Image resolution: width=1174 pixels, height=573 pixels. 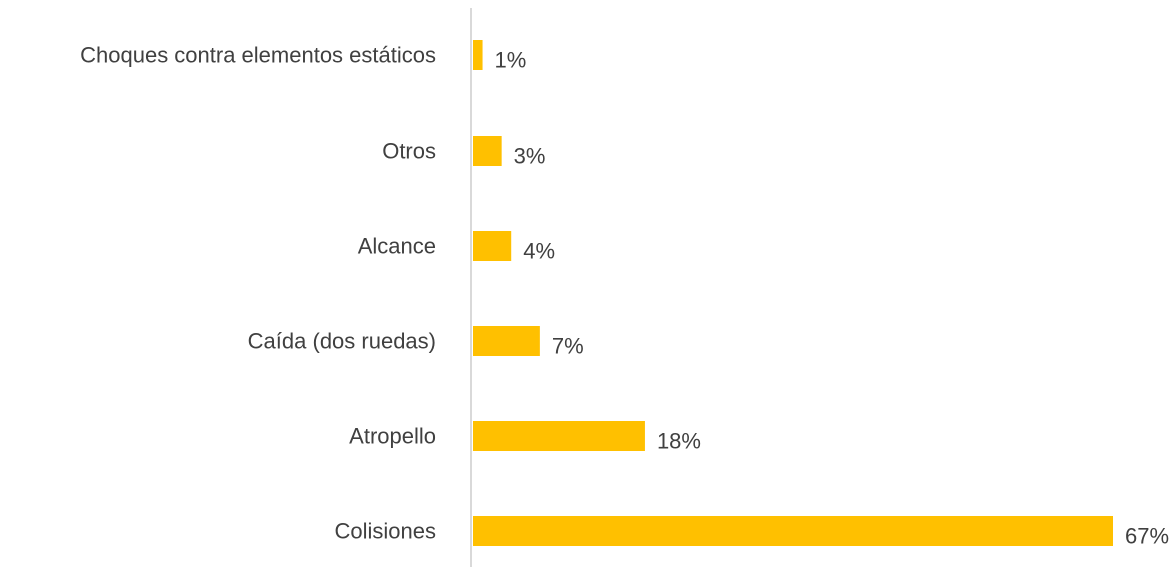 I want to click on value-label: 4%, so click(x=539, y=251).